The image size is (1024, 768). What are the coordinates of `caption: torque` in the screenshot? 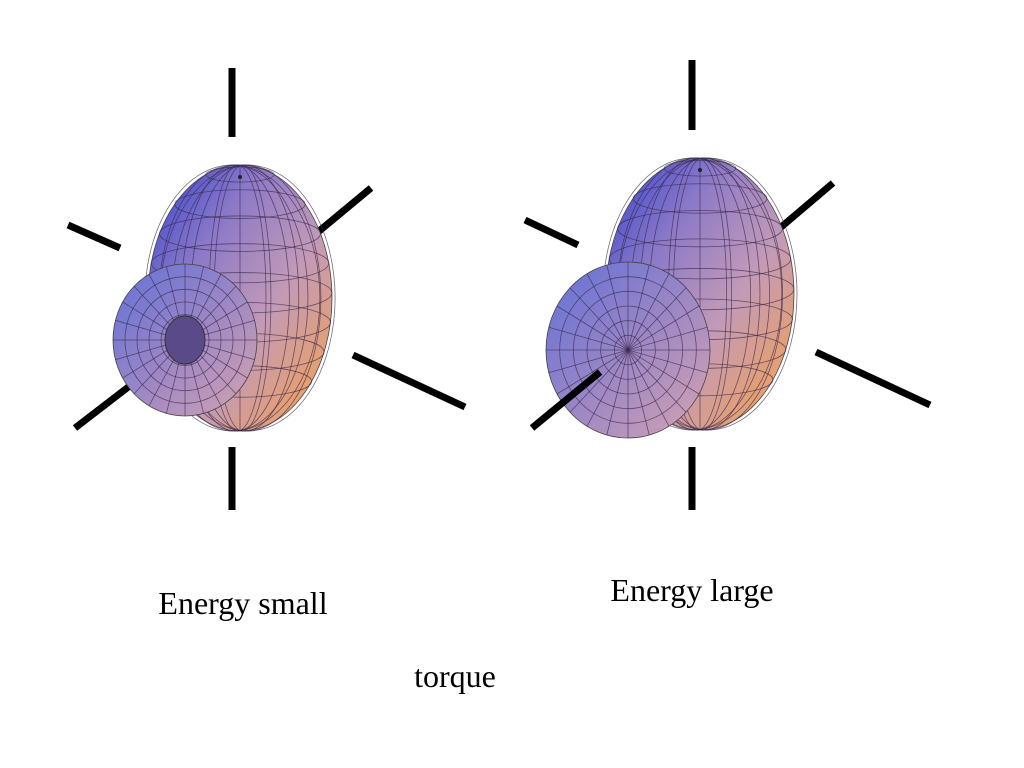 It's located at (455, 676).